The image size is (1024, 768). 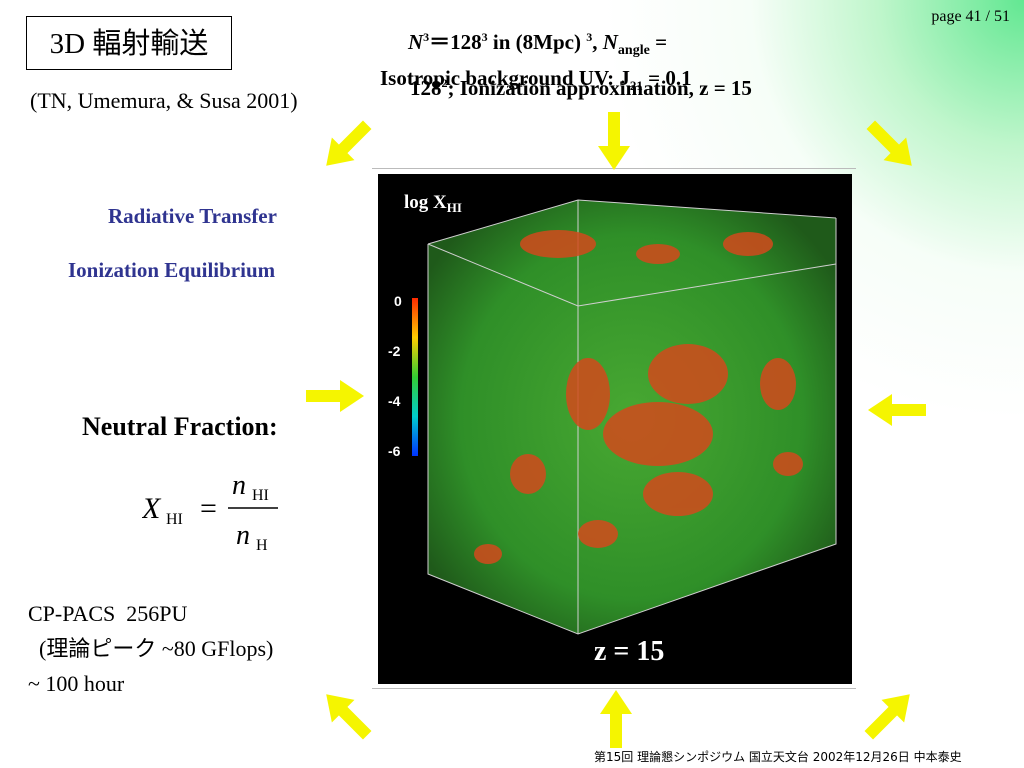 I want to click on scale-tick-6: -6, so click(x=394, y=451).